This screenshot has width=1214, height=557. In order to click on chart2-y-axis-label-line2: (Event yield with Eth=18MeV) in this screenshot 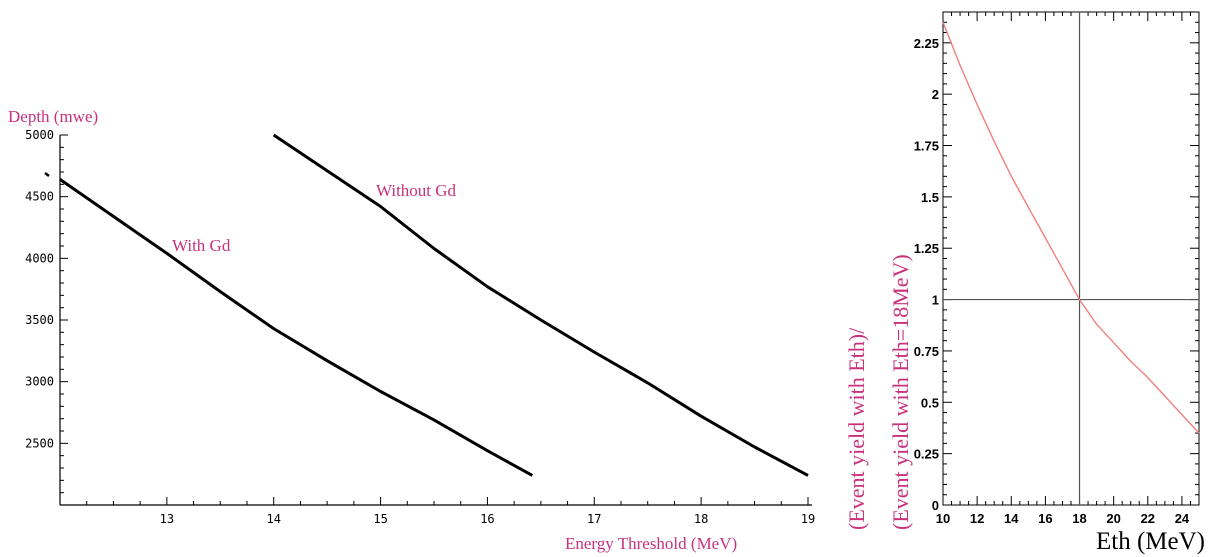, I will do `click(900, 392)`.